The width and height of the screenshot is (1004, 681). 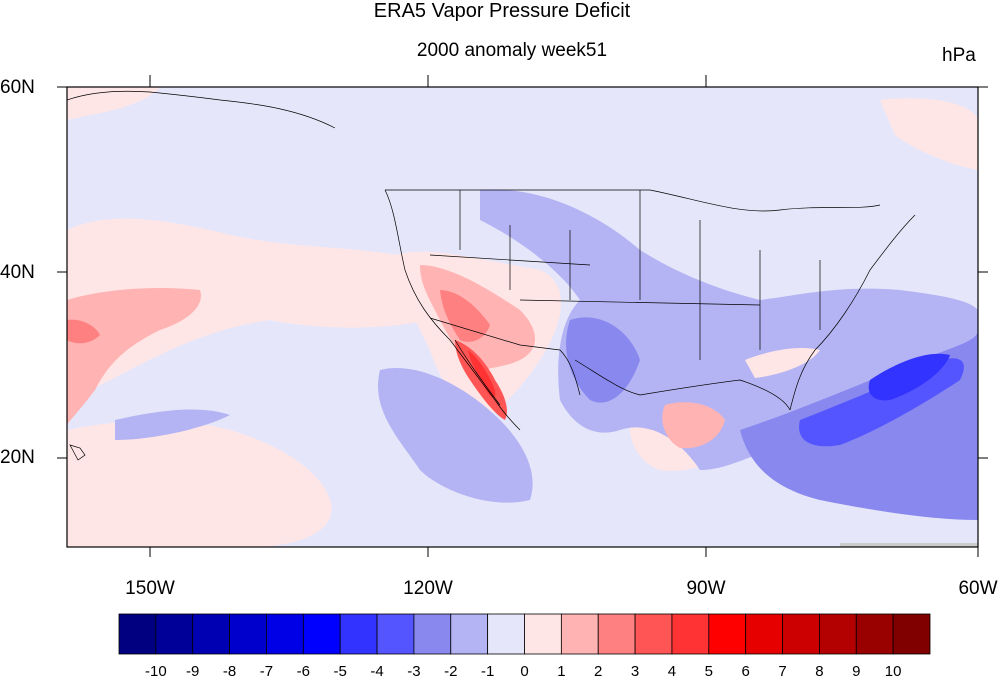 What do you see at coordinates (428, 588) in the screenshot?
I see `lon-label-120w: 120W` at bounding box center [428, 588].